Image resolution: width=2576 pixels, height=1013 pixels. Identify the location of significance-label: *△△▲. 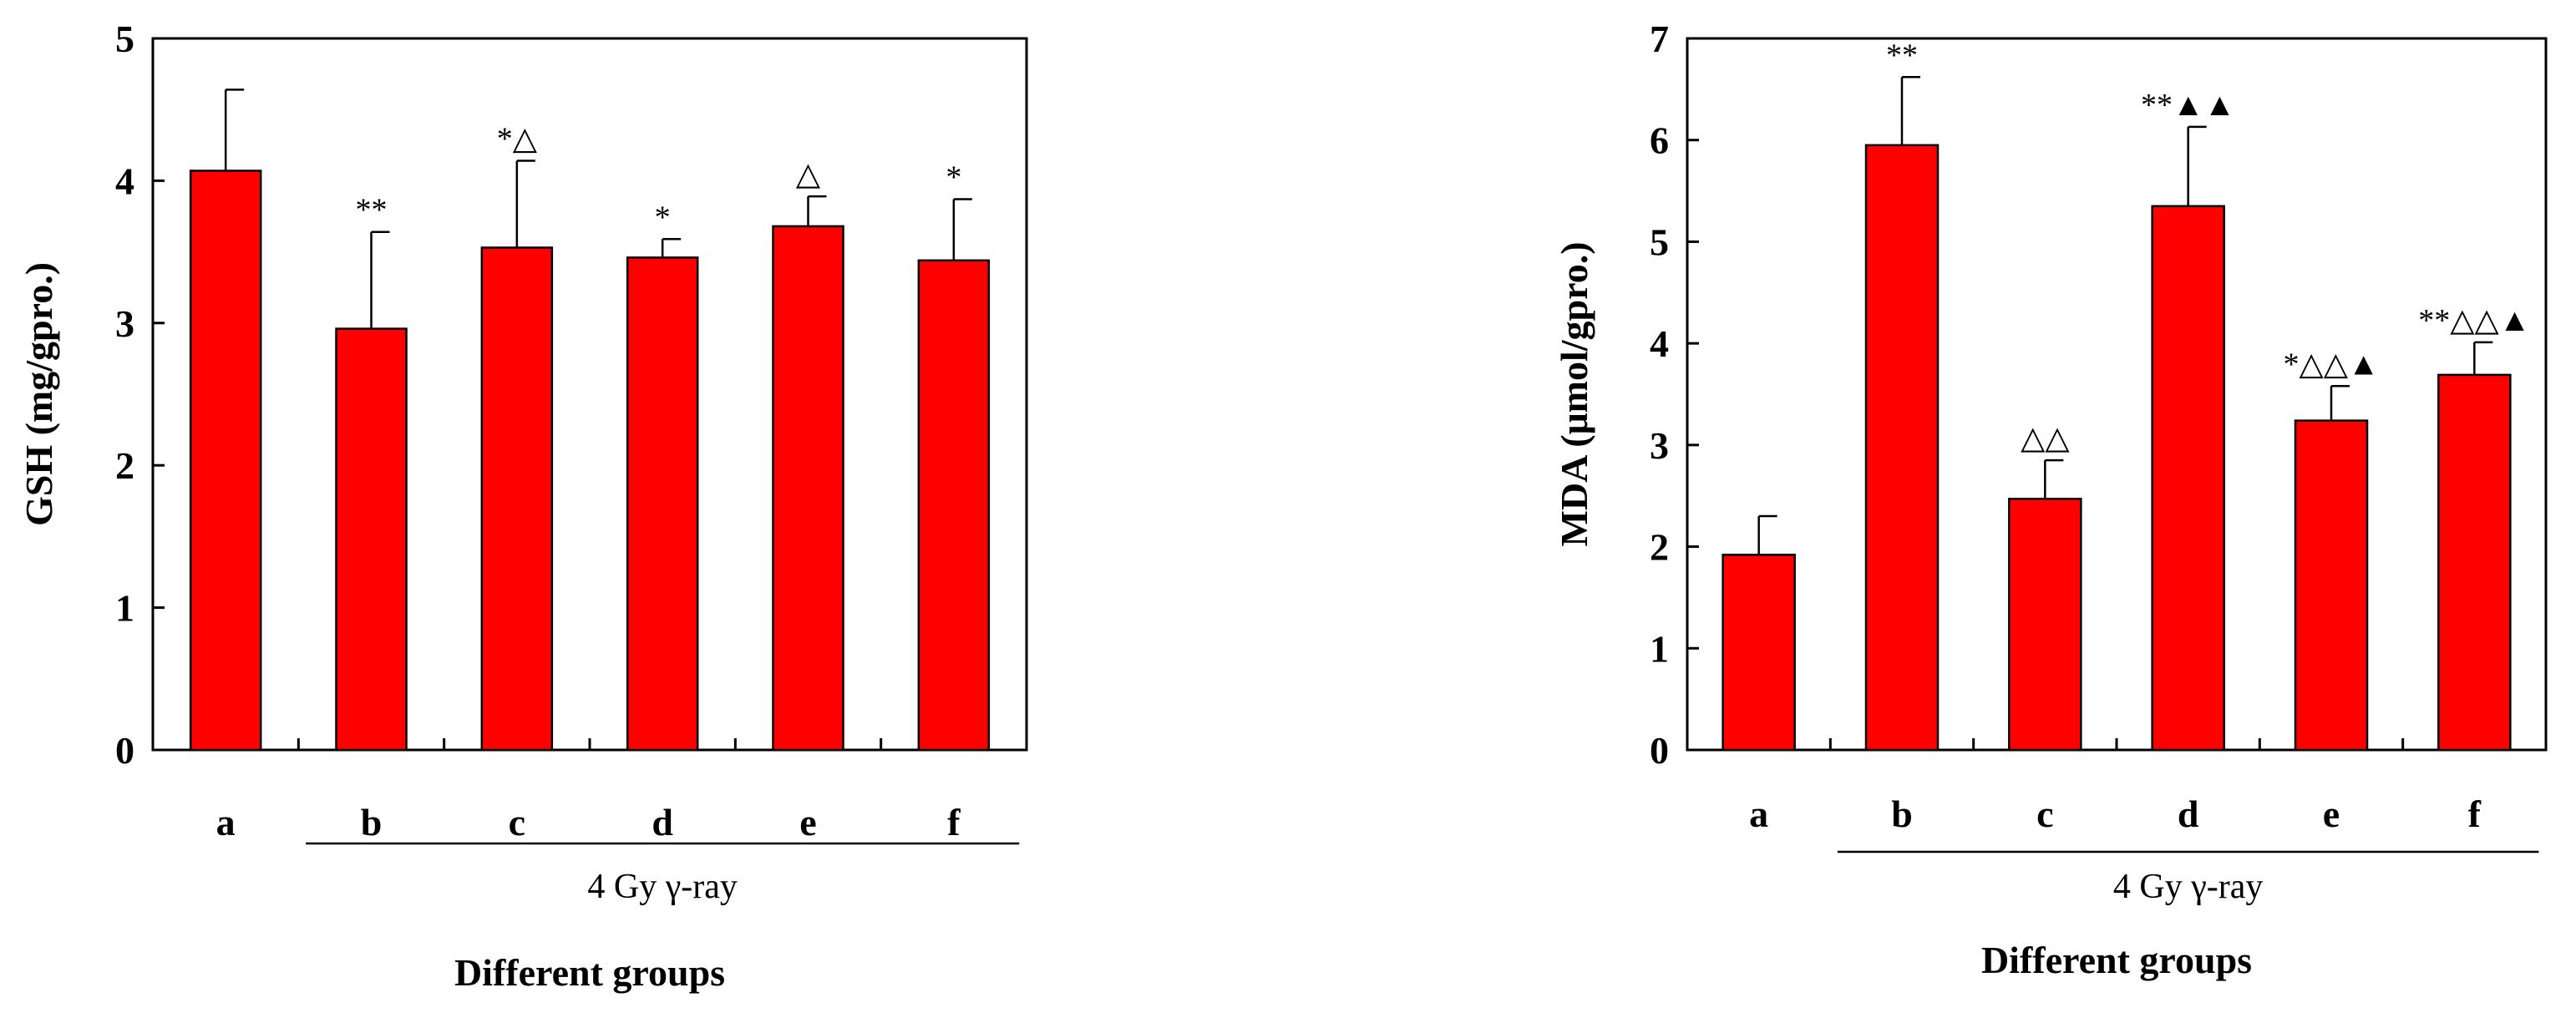
(2331, 364).